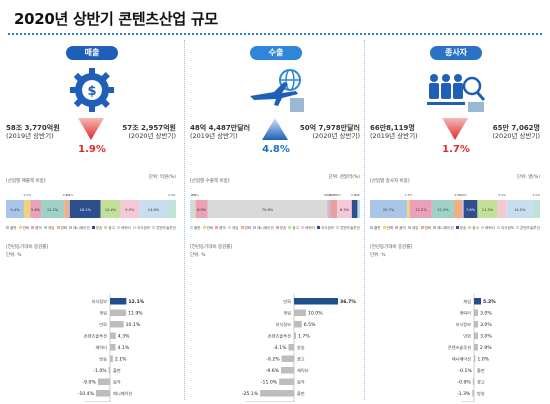 The image size is (550, 404). Describe the element at coordinates (315, 314) in the screenshot. I see `growth-value-label: 10.0%` at that location.